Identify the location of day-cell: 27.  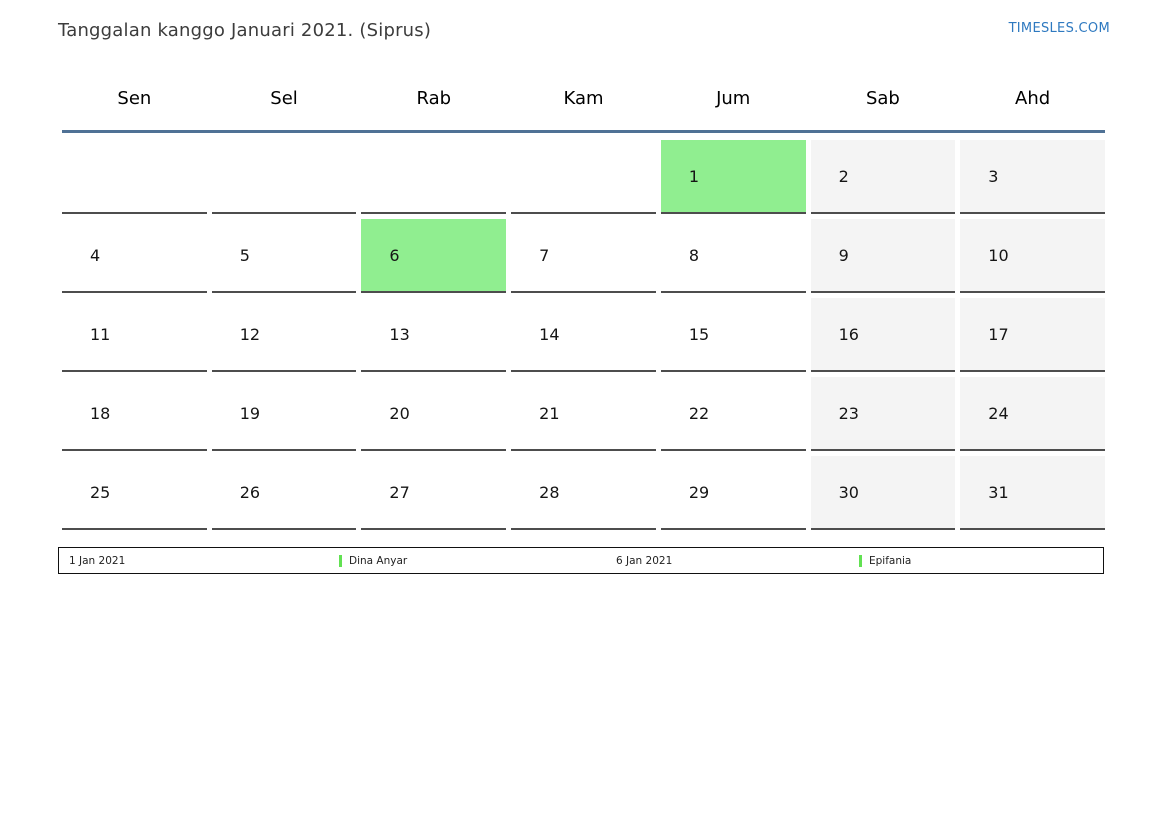
(434, 493).